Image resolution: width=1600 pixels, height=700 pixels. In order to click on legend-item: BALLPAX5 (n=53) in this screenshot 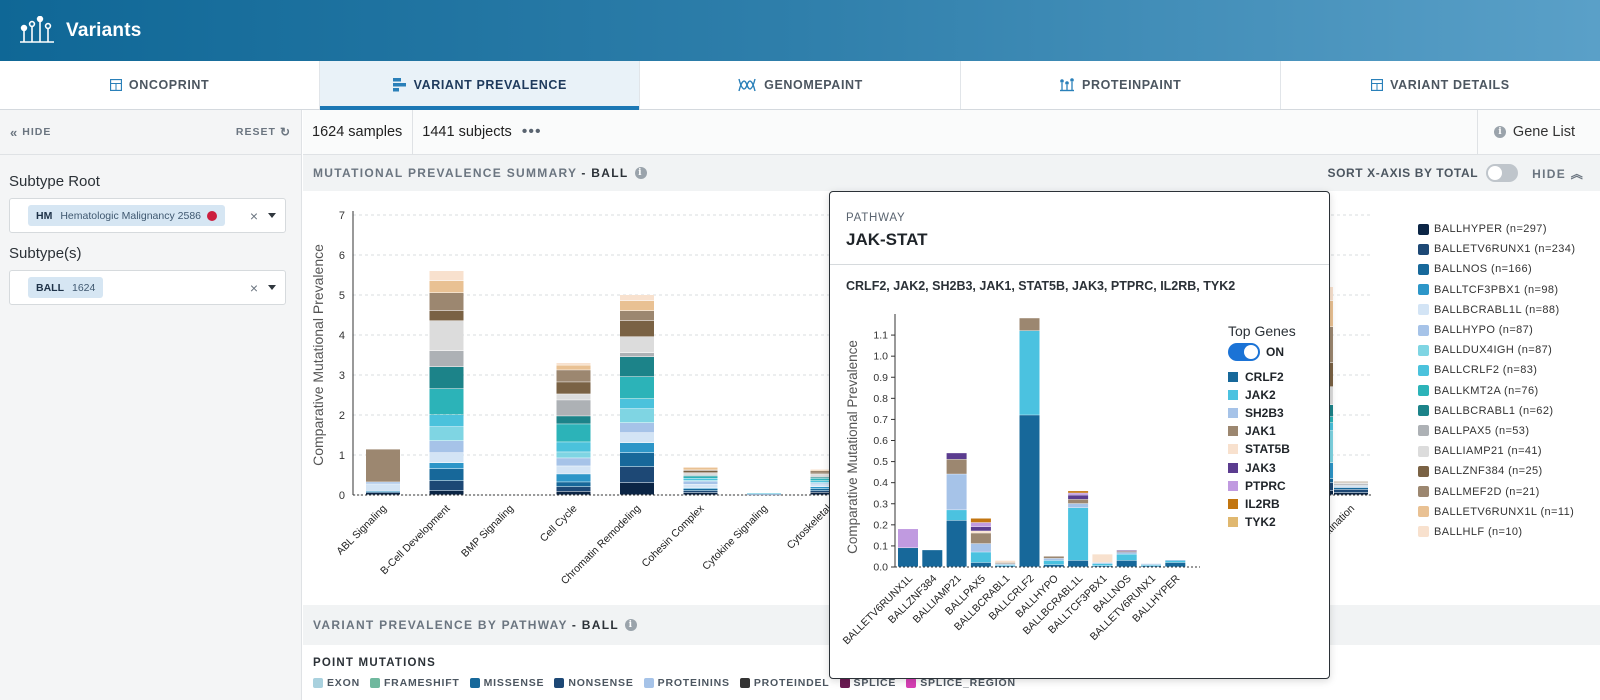, I will do `click(1496, 431)`.